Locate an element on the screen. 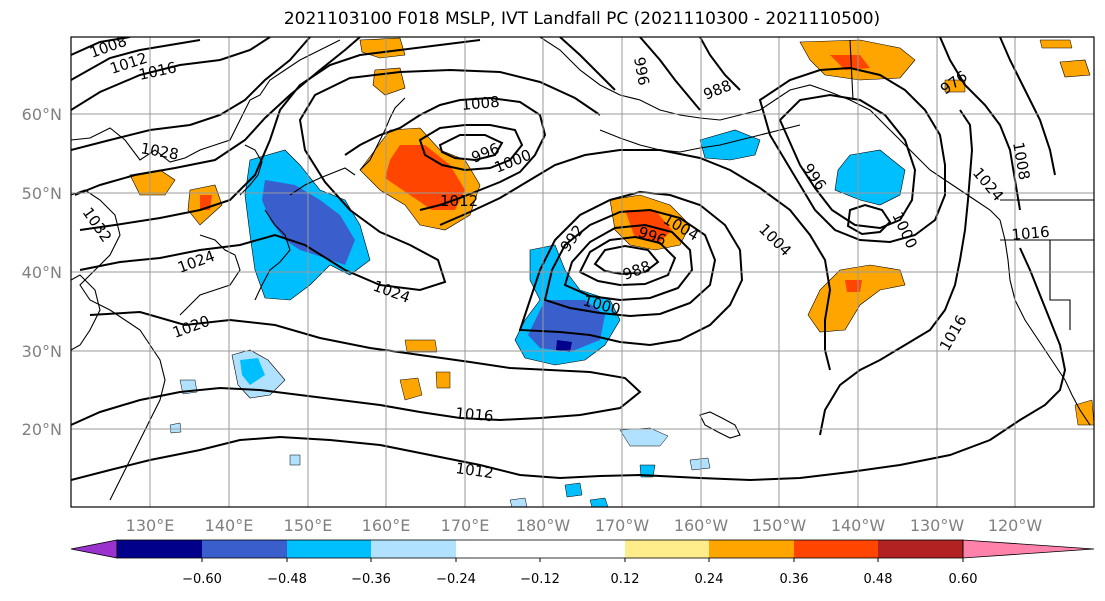  lon-label: 130°W is located at coordinates (937, 525).